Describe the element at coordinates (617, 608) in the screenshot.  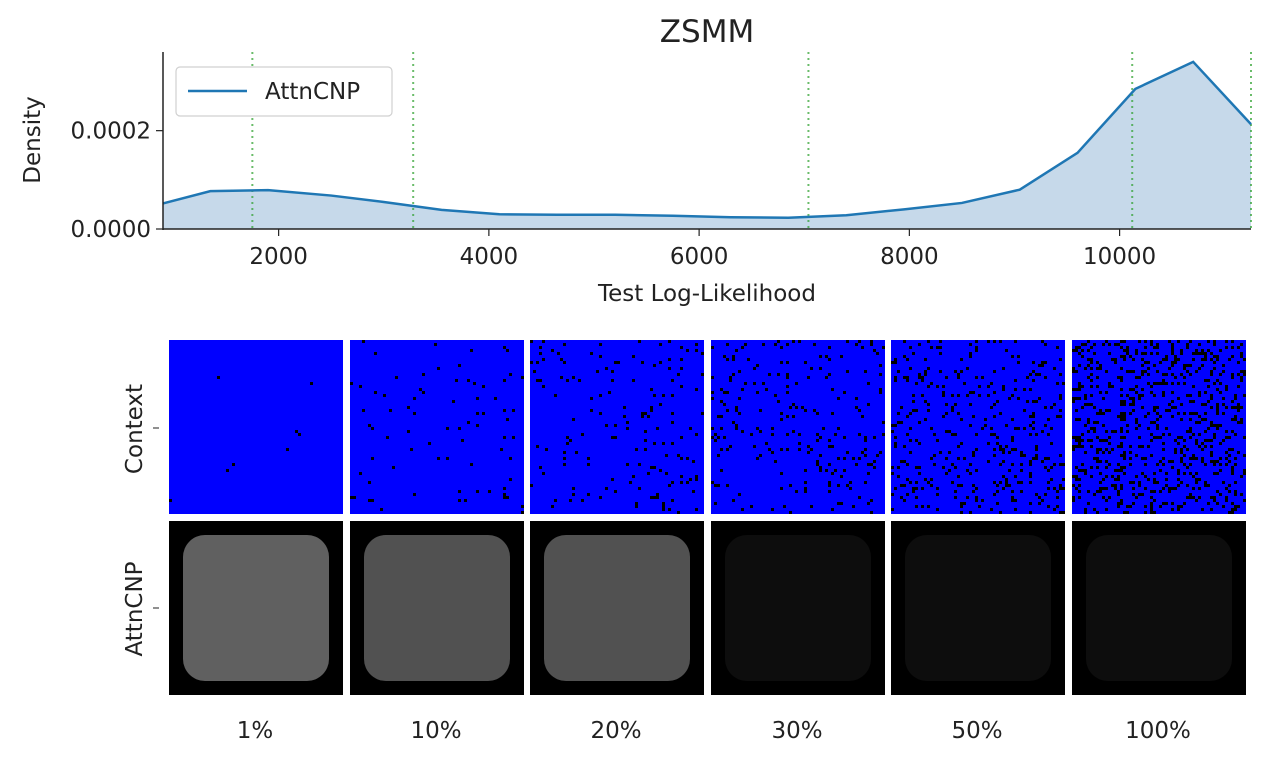
I see `prediction-image-20%` at that location.